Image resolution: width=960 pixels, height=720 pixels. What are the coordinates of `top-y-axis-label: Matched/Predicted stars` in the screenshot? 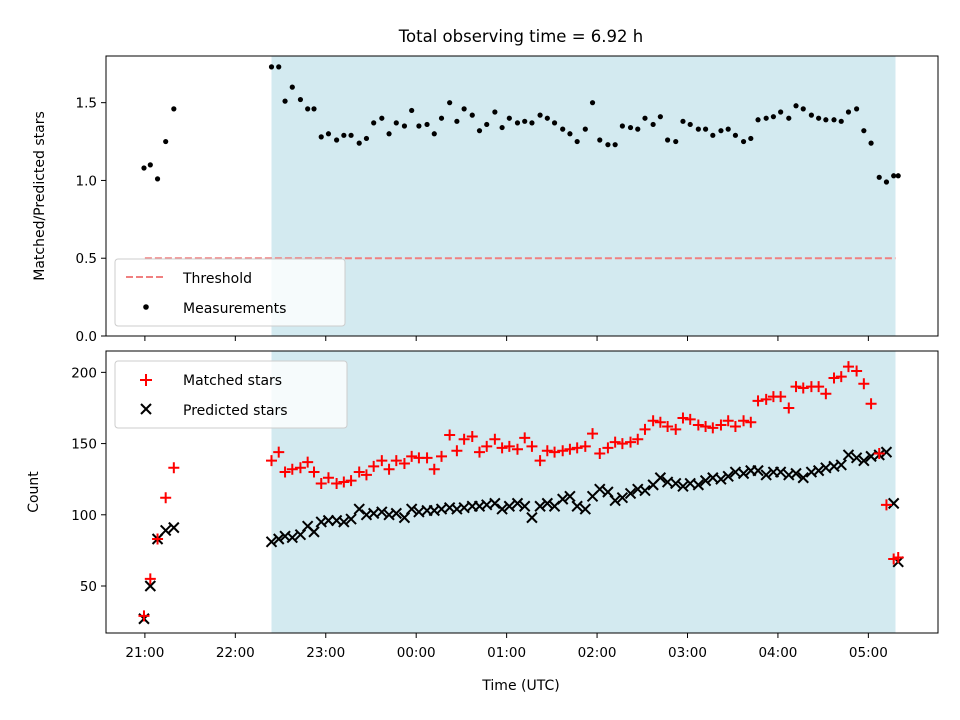 It's located at (40, 196).